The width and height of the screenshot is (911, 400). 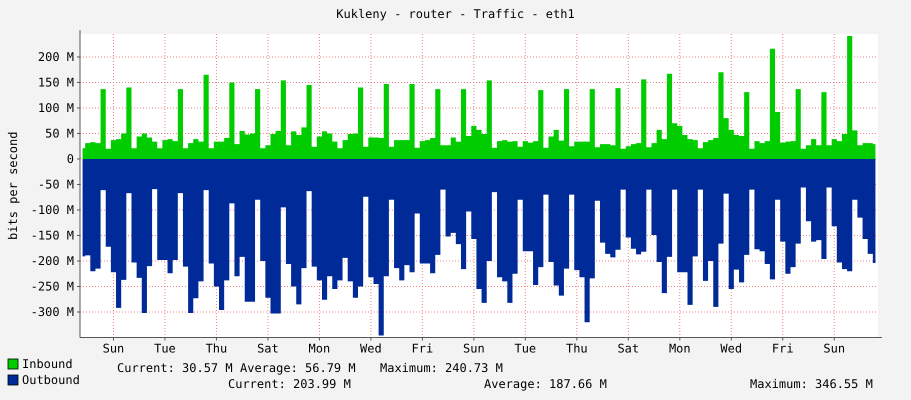 What do you see at coordinates (51, 380) in the screenshot?
I see `legend-label: Outbound` at bounding box center [51, 380].